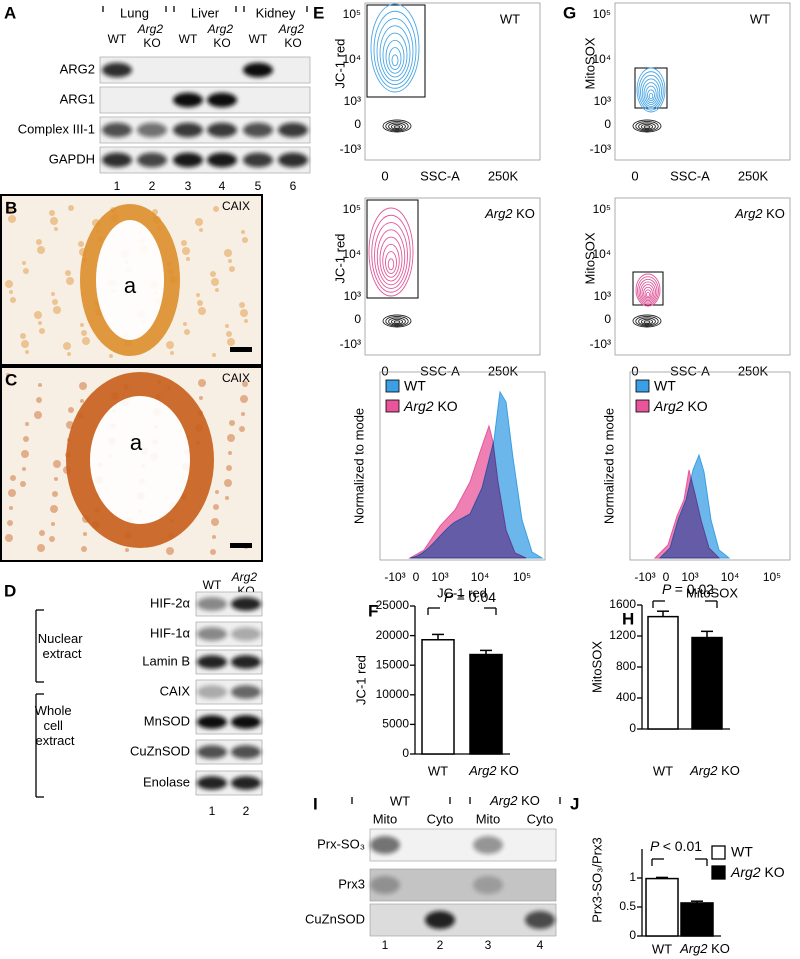  Describe the element at coordinates (246, 811) in the screenshot. I see `label: 2` at that location.